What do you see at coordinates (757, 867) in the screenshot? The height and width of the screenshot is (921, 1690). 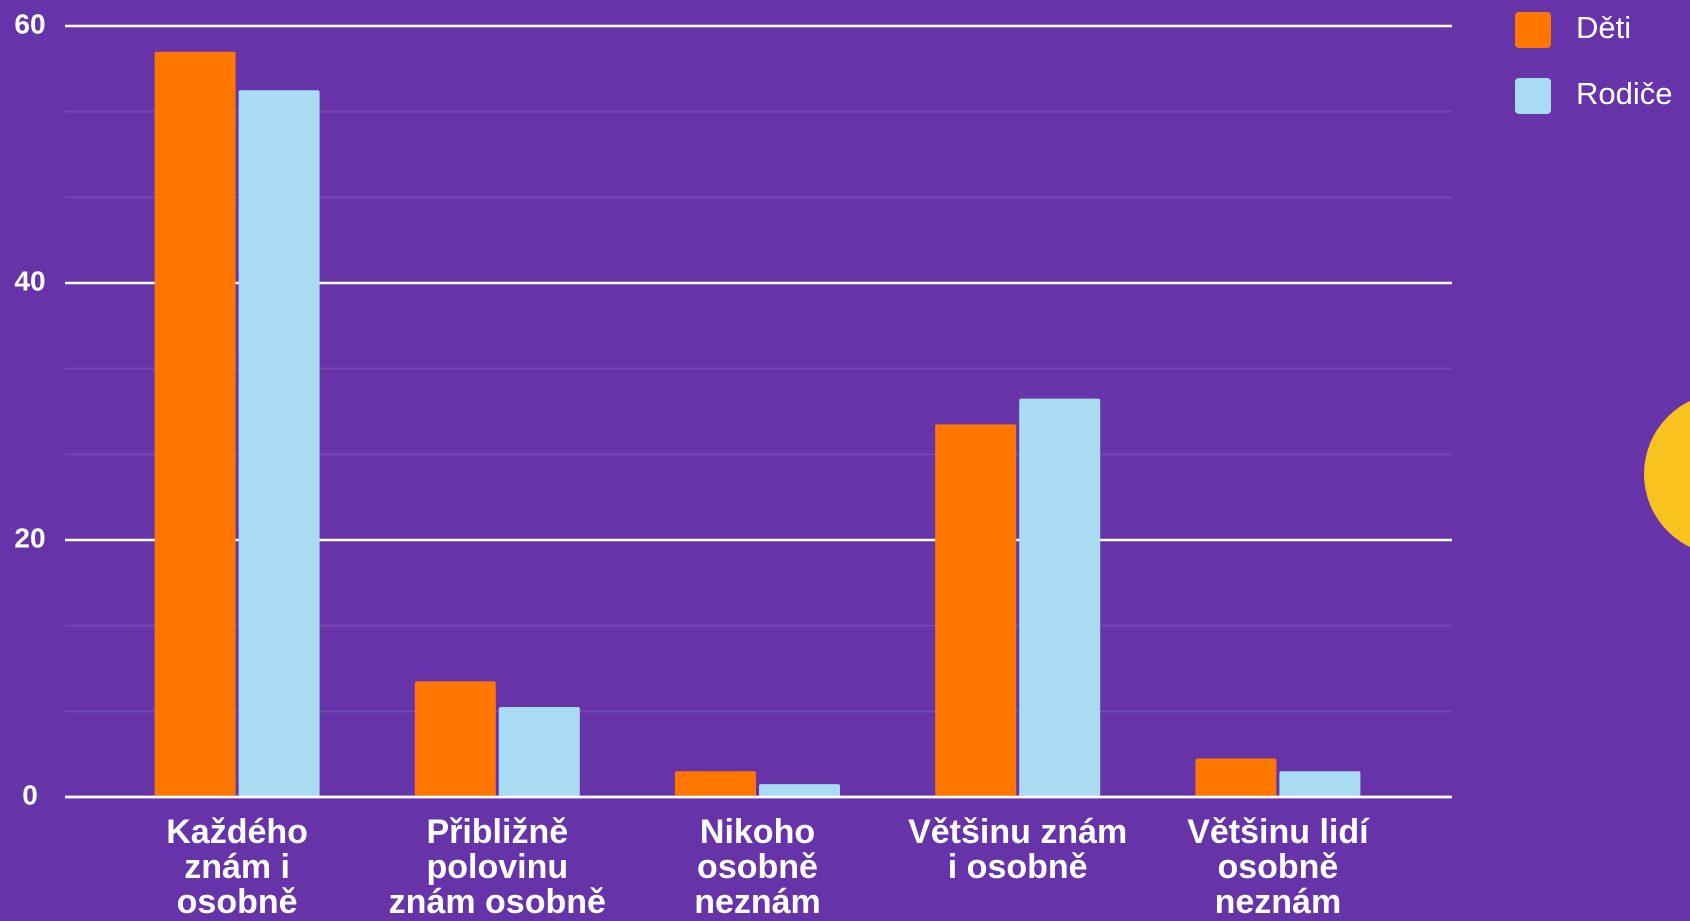 I see `x-tick-label: Nikoho osobně neznám` at bounding box center [757, 867].